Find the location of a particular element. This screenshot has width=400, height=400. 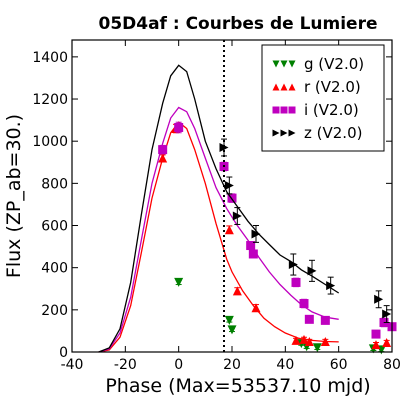

x-tick-label: 80 is located at coordinates (391, 365).